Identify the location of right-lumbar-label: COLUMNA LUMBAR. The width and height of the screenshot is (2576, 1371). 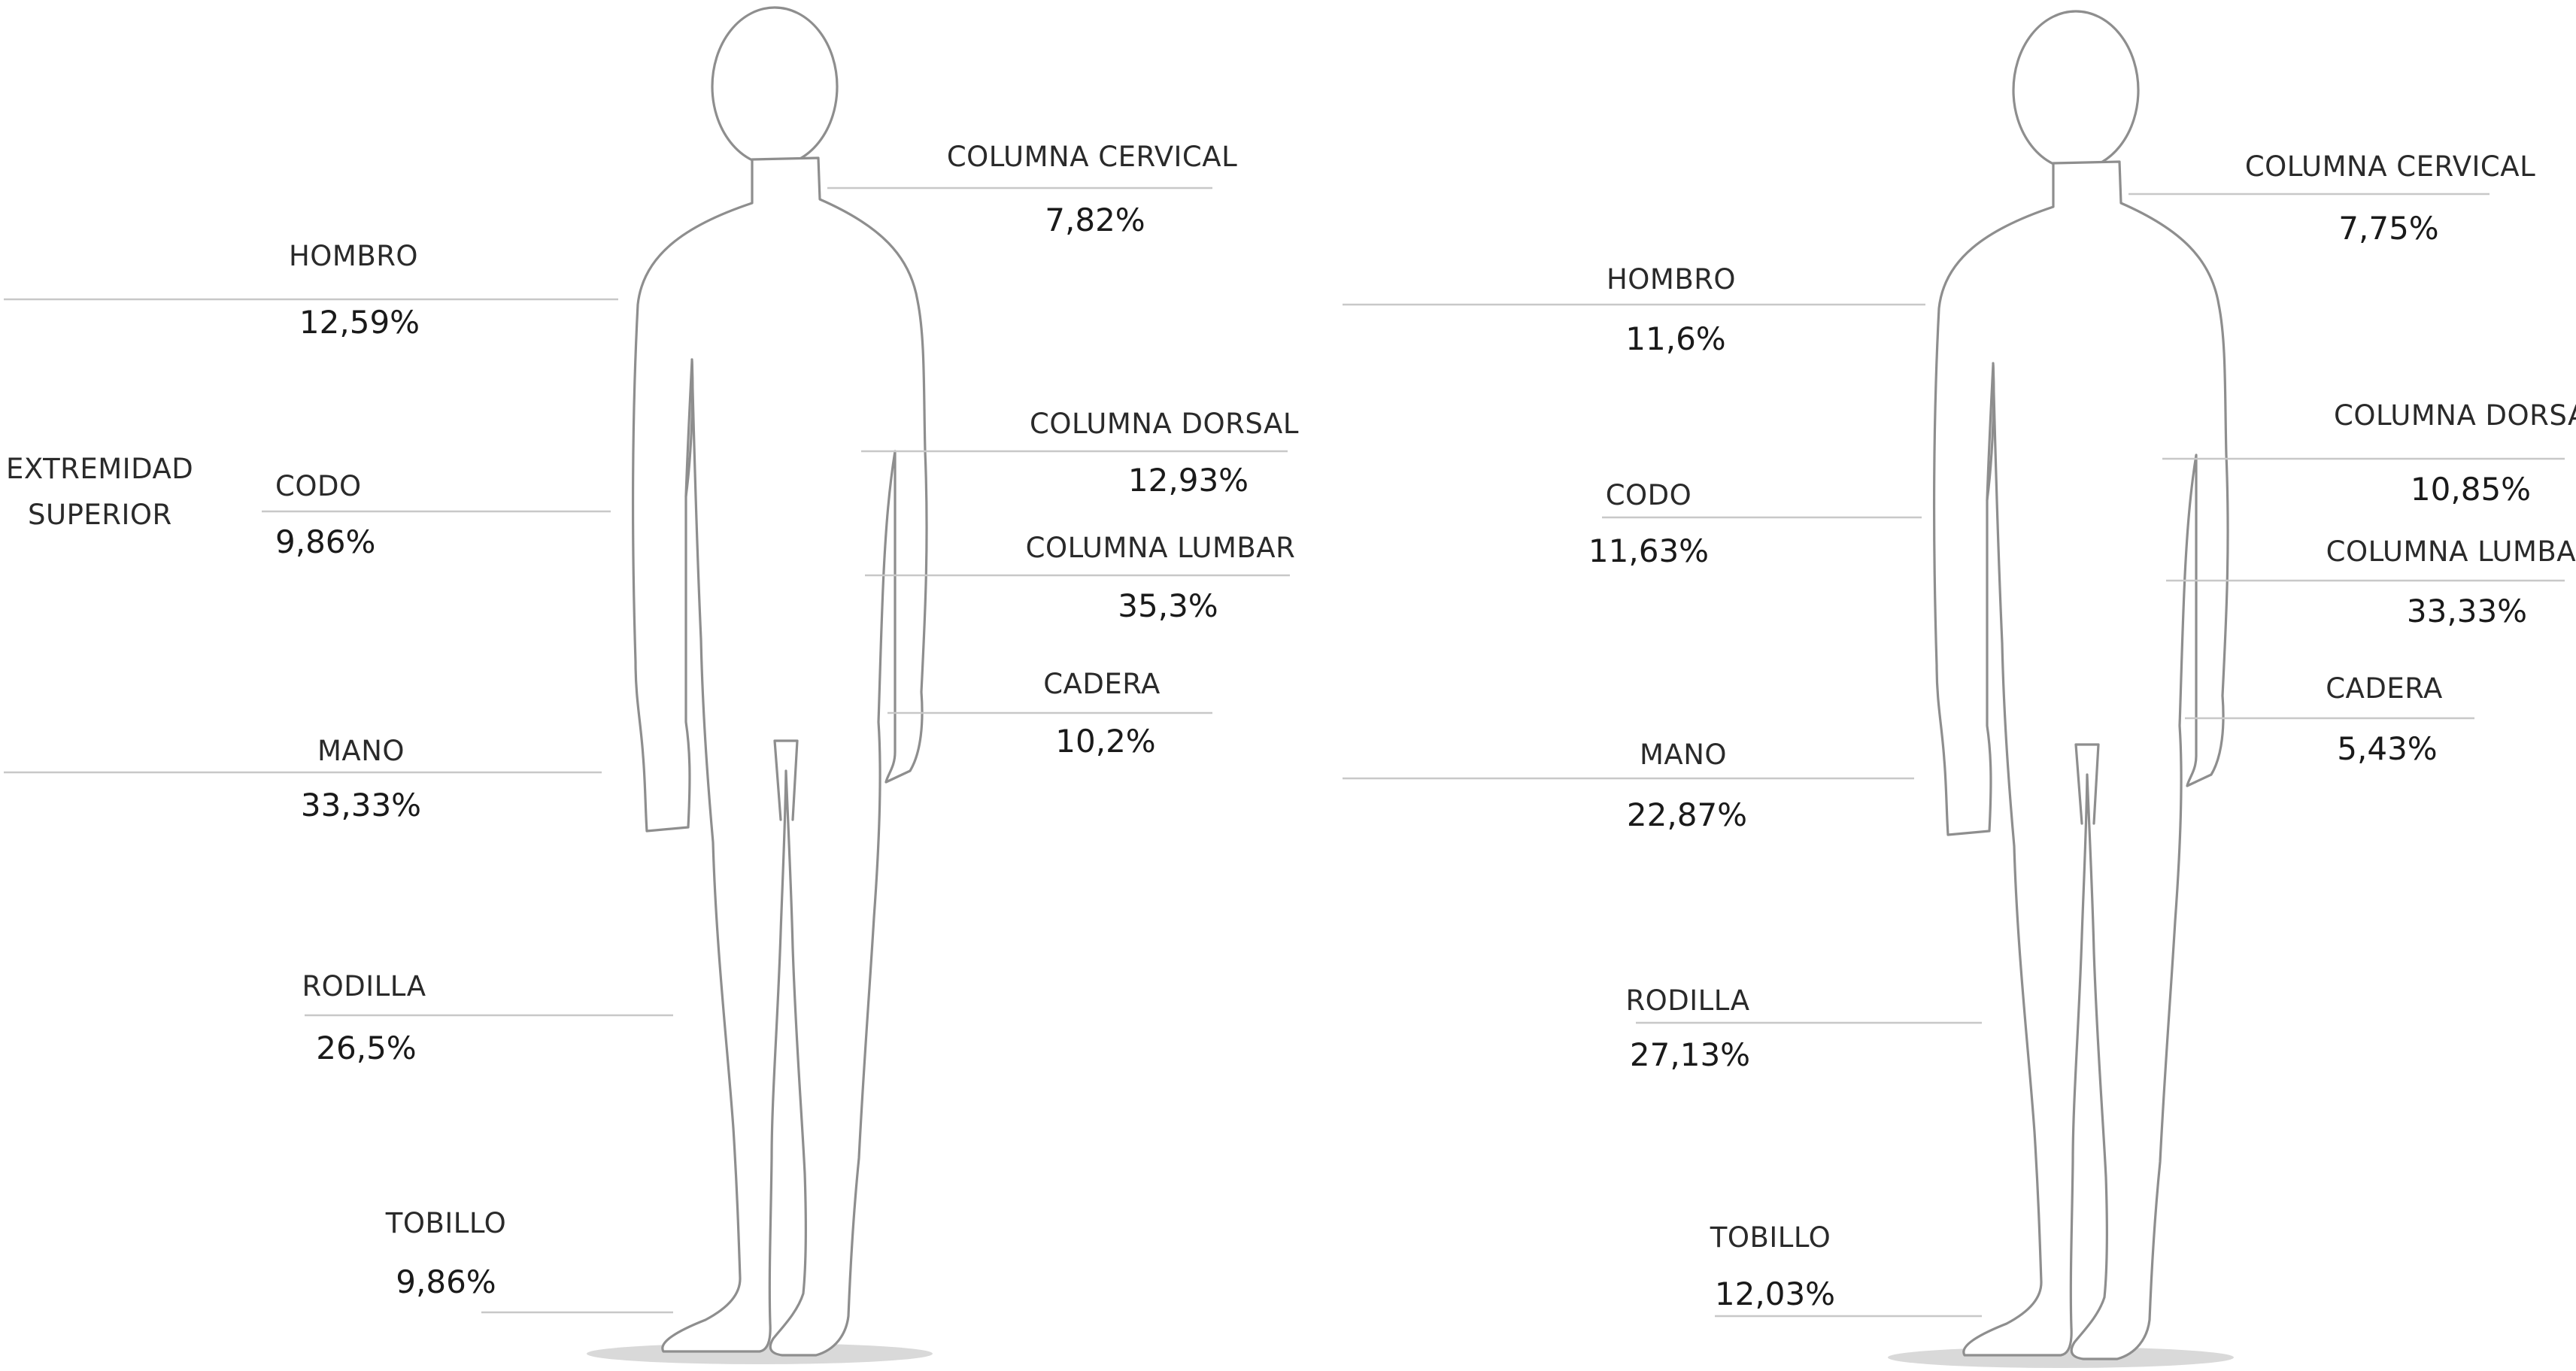
(2451, 551).